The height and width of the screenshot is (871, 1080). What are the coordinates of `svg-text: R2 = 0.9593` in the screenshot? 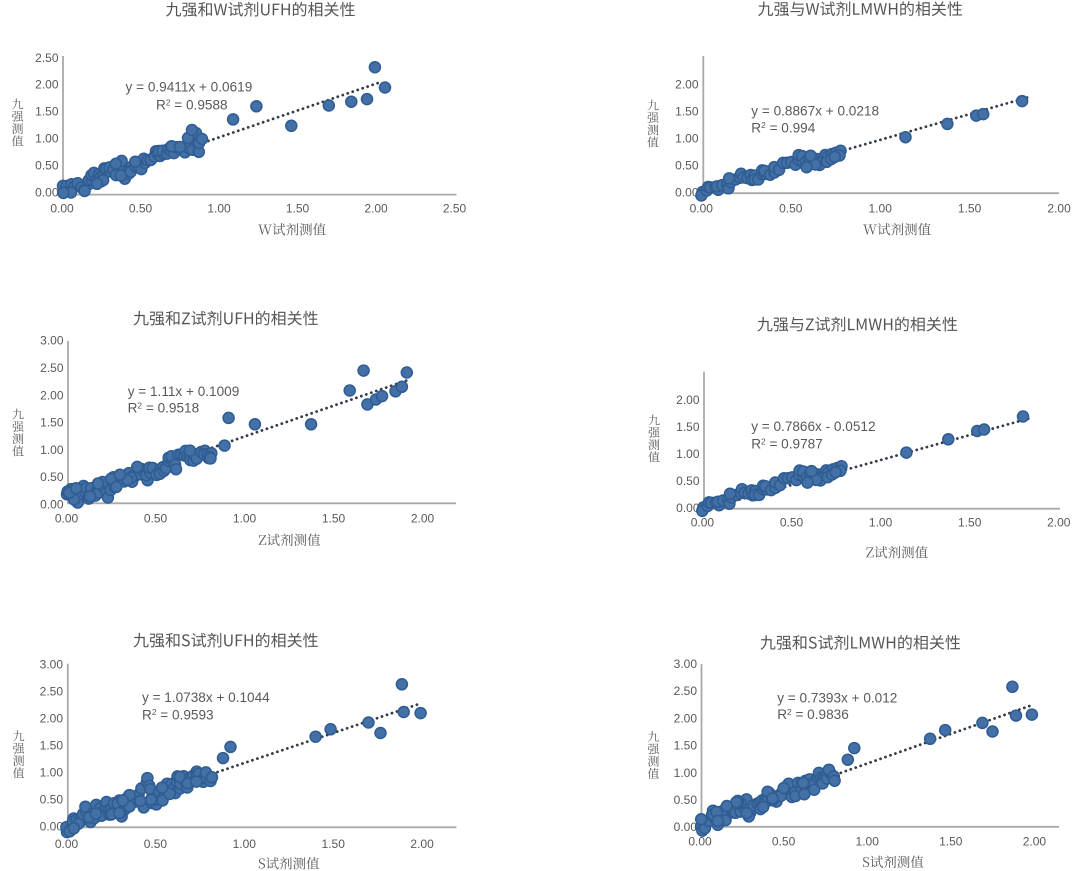 It's located at (178, 714).